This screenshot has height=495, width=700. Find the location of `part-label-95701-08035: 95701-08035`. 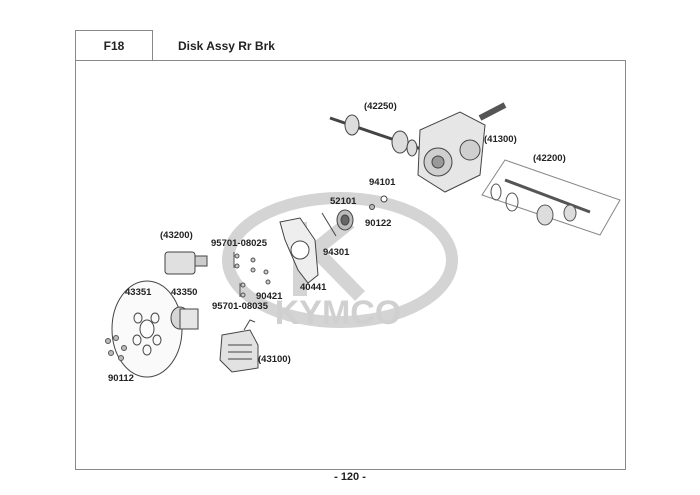

part-label-95701-08035: 95701-08035 is located at coordinates (240, 306).